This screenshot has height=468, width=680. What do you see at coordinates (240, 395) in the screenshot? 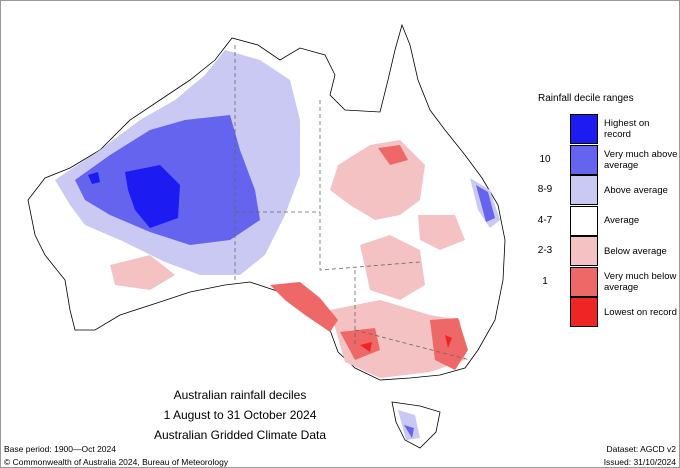
I see `map-title: Australian rainfall deciles` at bounding box center [240, 395].